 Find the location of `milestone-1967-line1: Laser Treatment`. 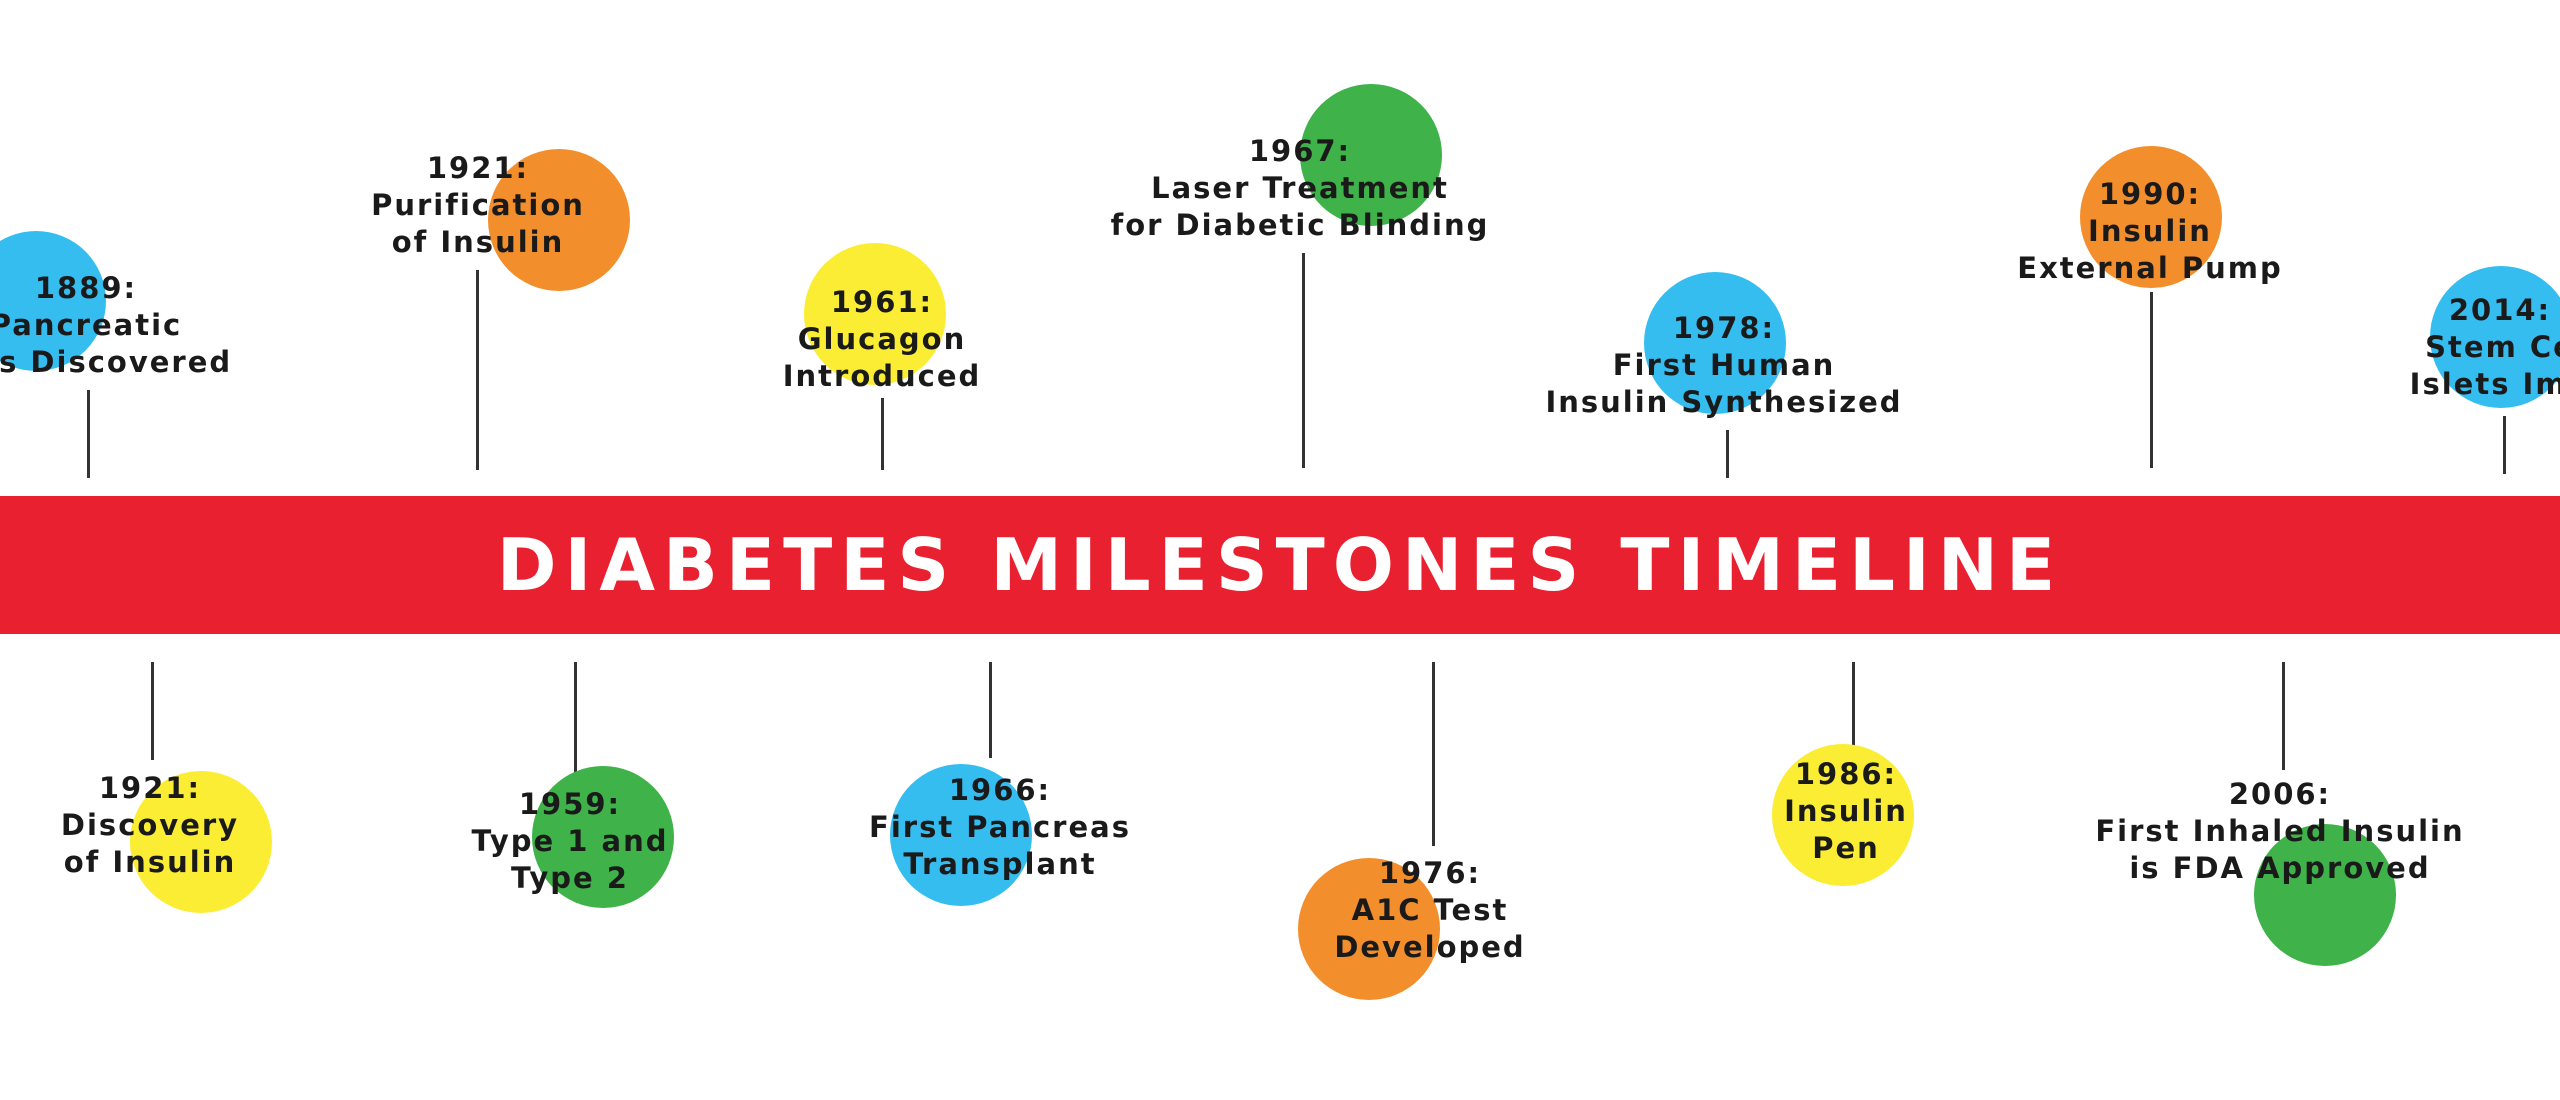

milestone-1967-line1: Laser Treatment is located at coordinates (1300, 188).